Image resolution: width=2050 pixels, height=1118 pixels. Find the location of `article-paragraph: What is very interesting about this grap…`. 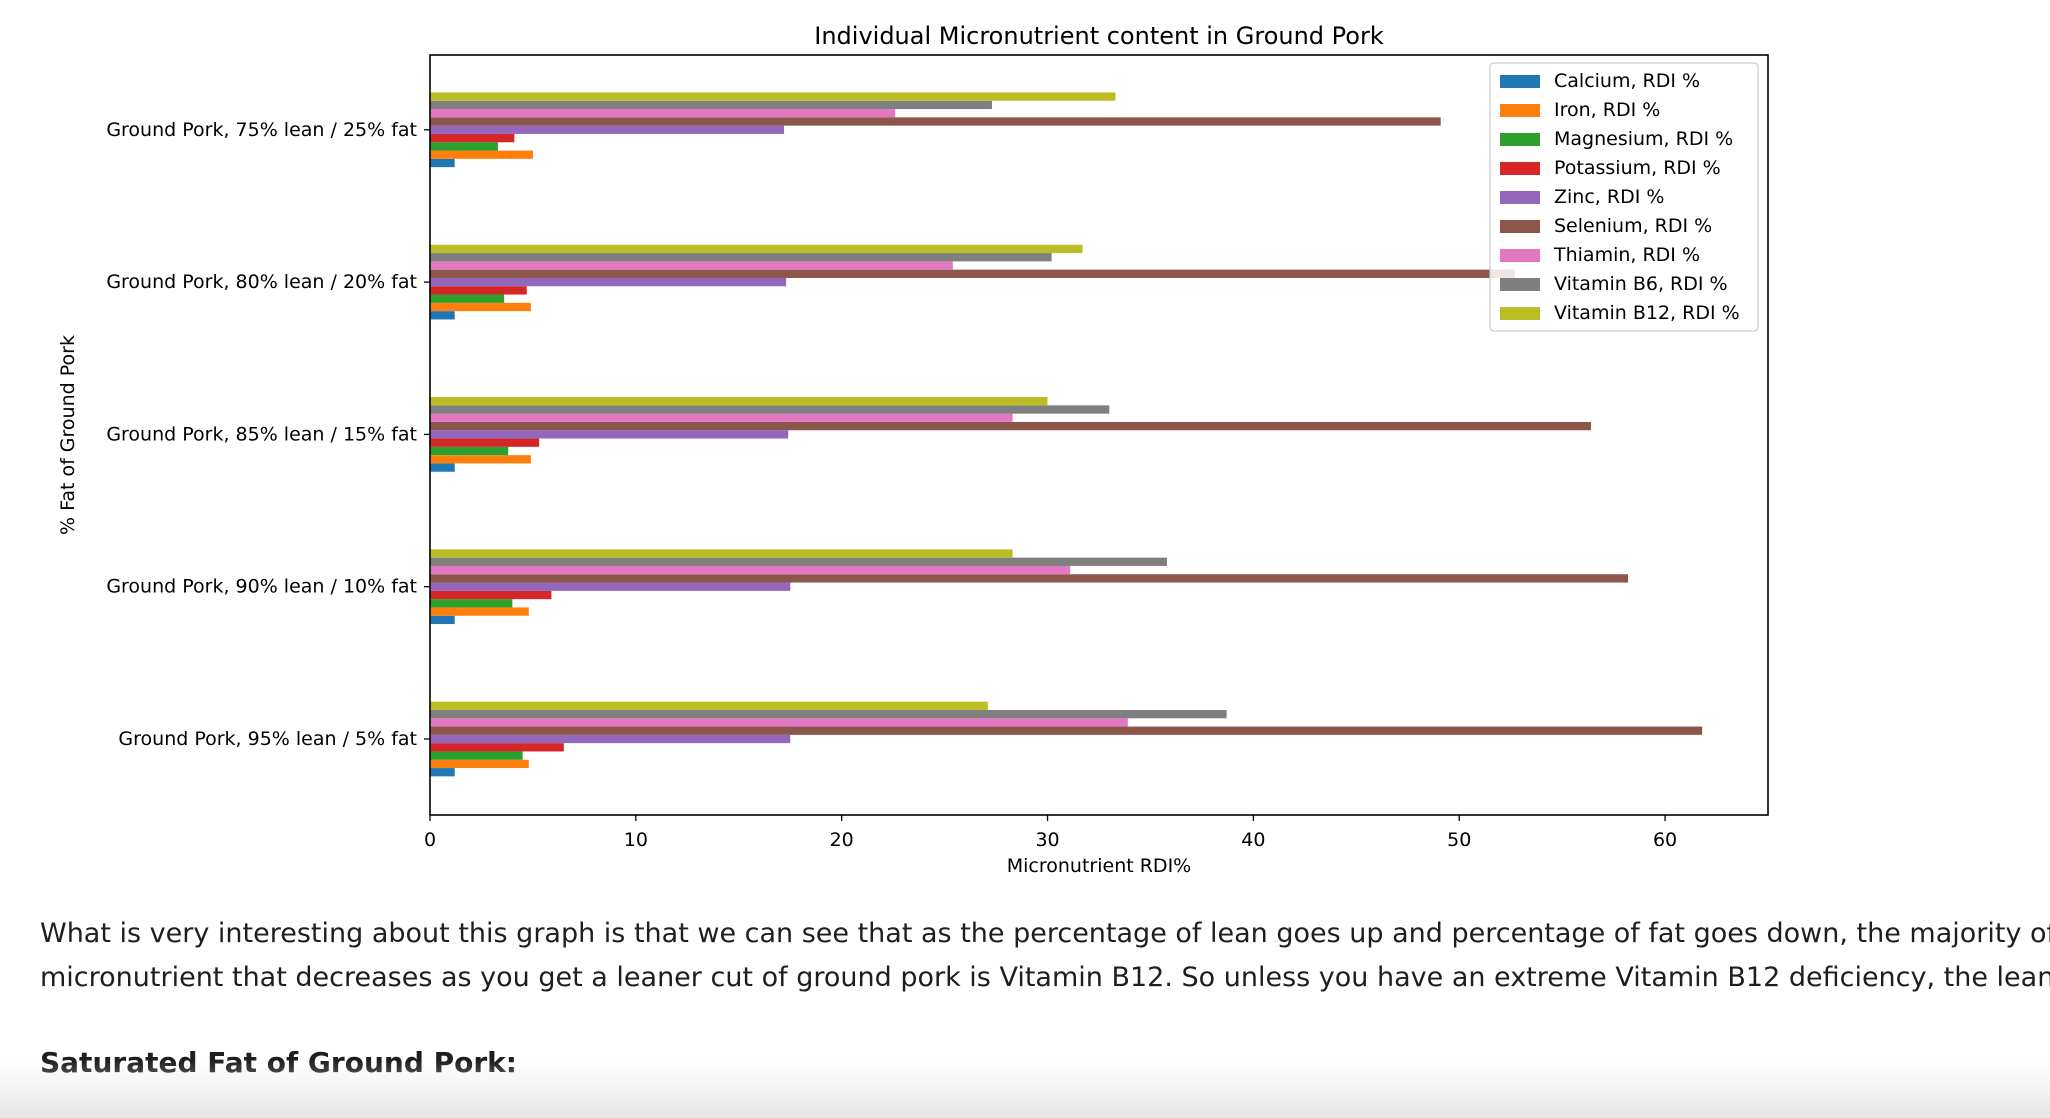

article-paragraph: What is very interesting about this grap… is located at coordinates (1045, 956).